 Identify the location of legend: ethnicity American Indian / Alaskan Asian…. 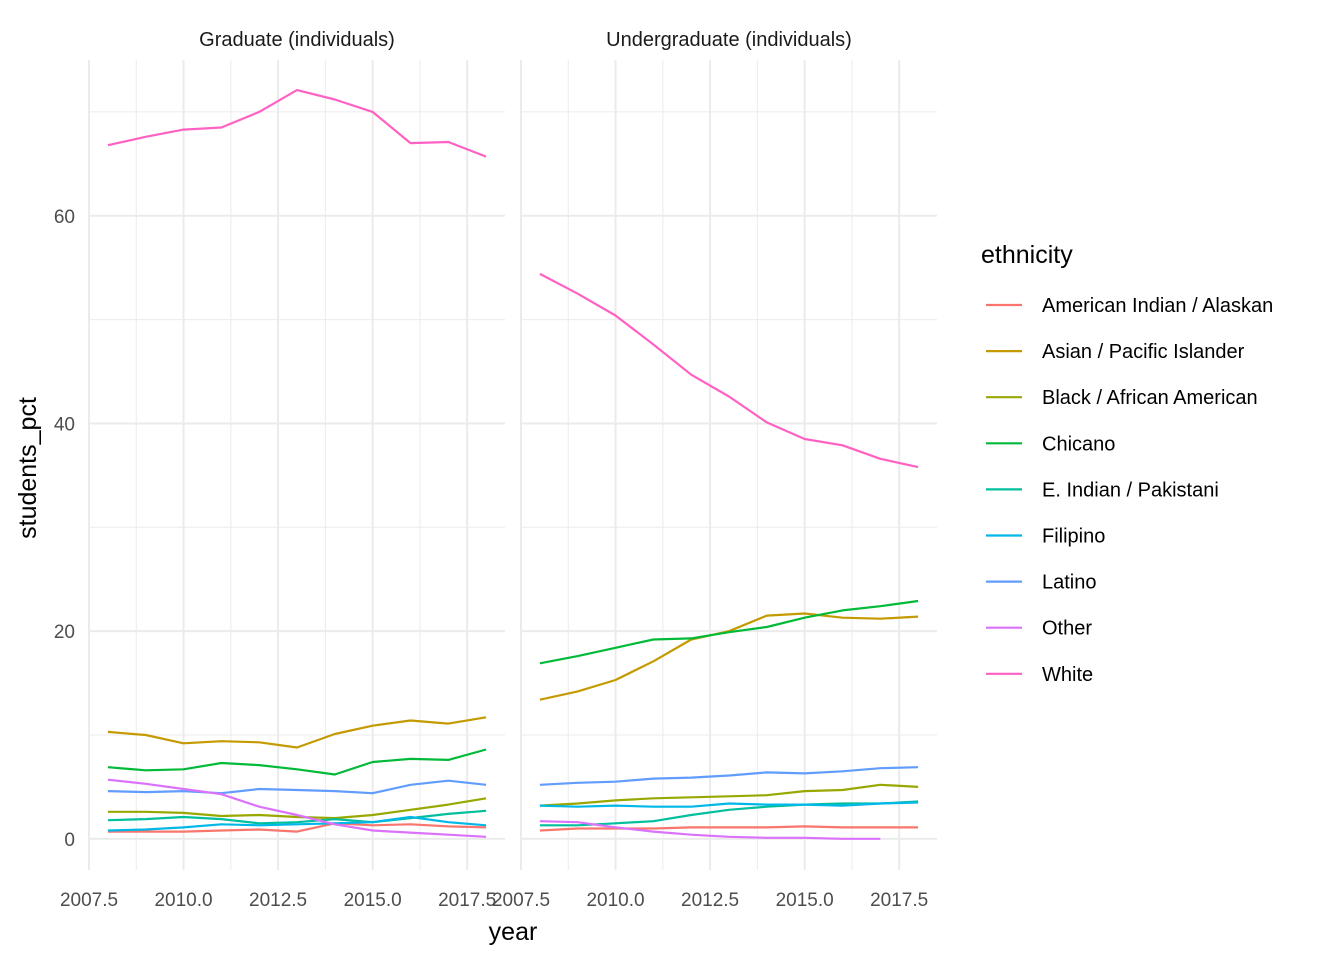
(1127, 463).